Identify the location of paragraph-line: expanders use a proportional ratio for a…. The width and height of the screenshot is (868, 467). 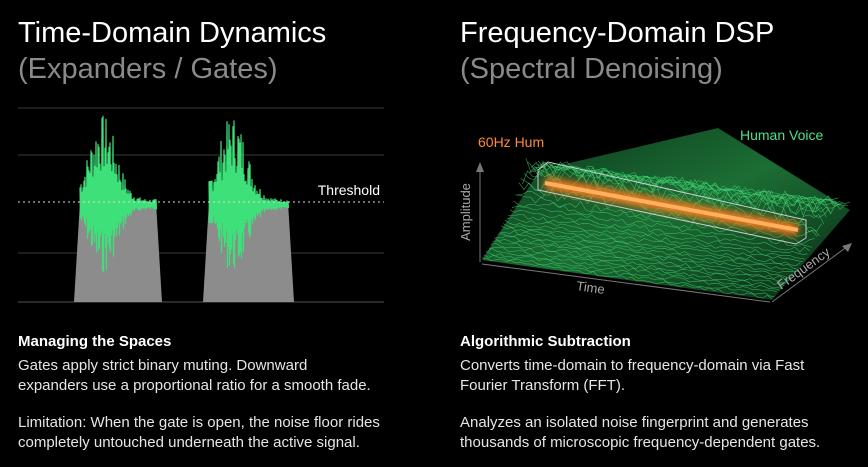
(194, 385).